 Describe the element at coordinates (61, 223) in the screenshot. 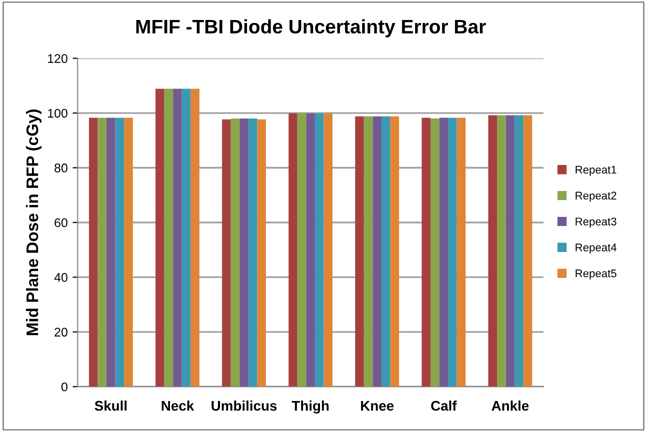

I see `y-tick-label: 60` at that location.